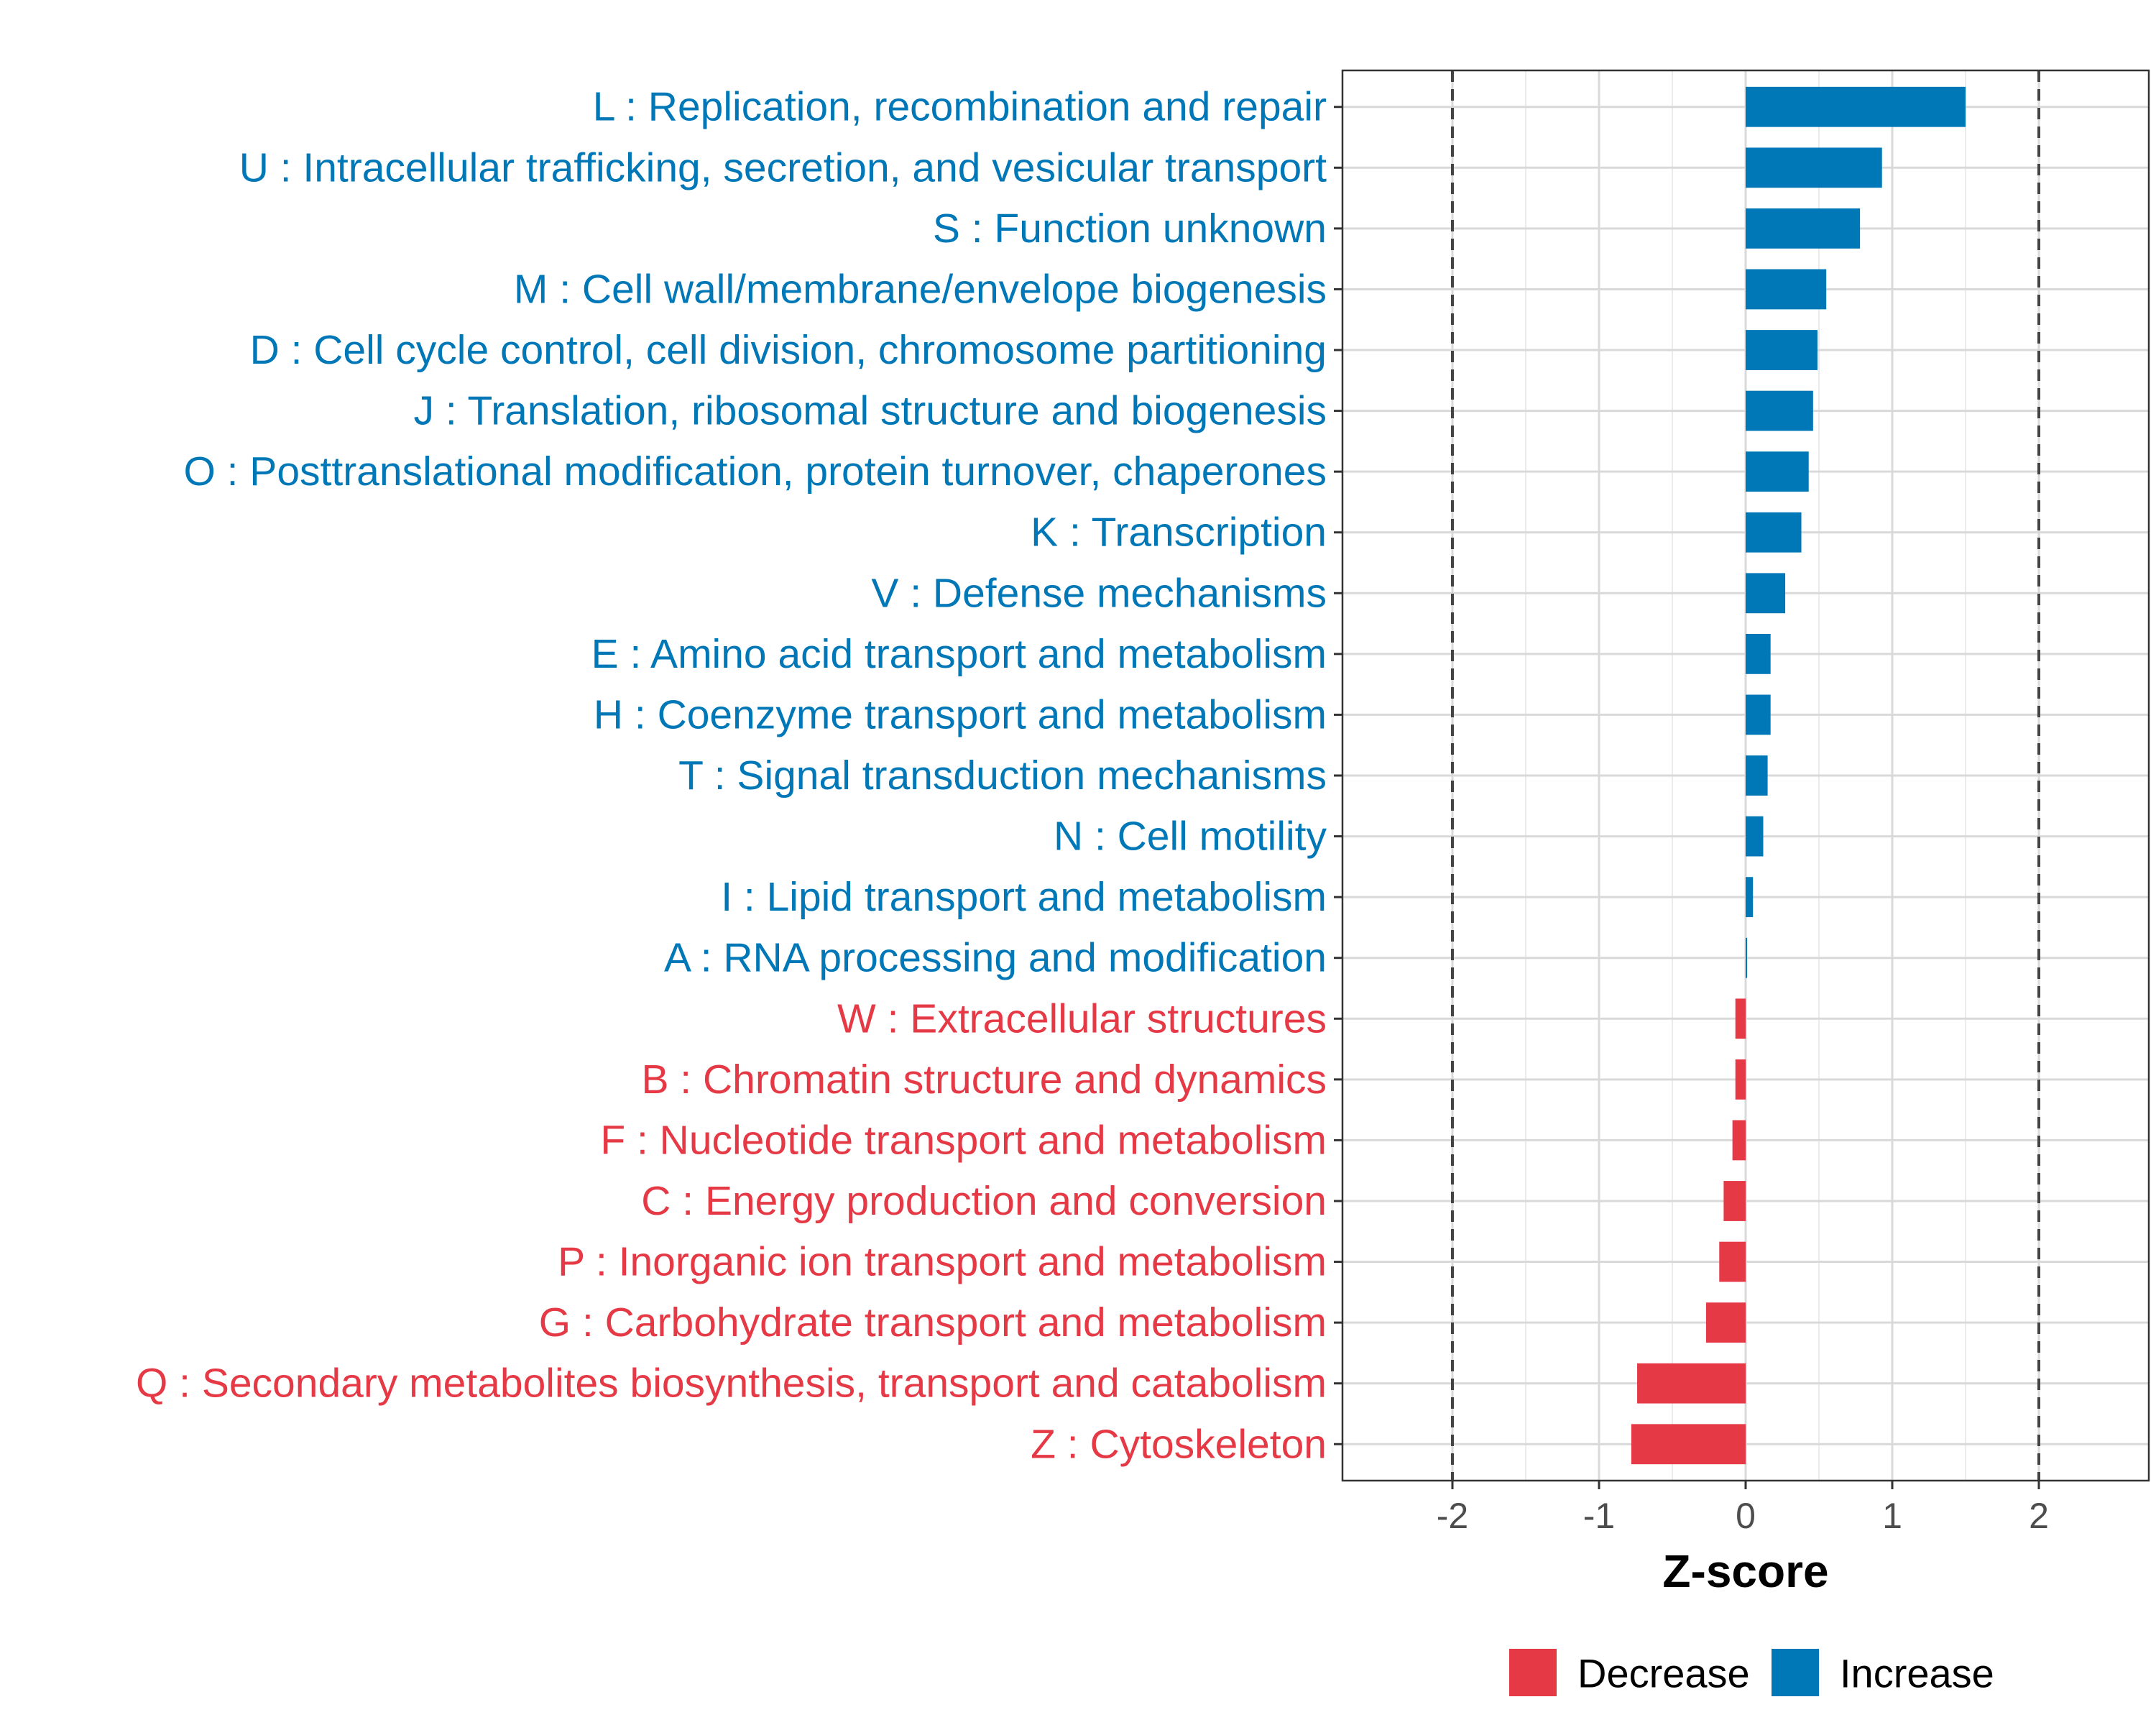 The image size is (2156, 1725). I want to click on x-tick-label: -2, so click(1452, 1516).